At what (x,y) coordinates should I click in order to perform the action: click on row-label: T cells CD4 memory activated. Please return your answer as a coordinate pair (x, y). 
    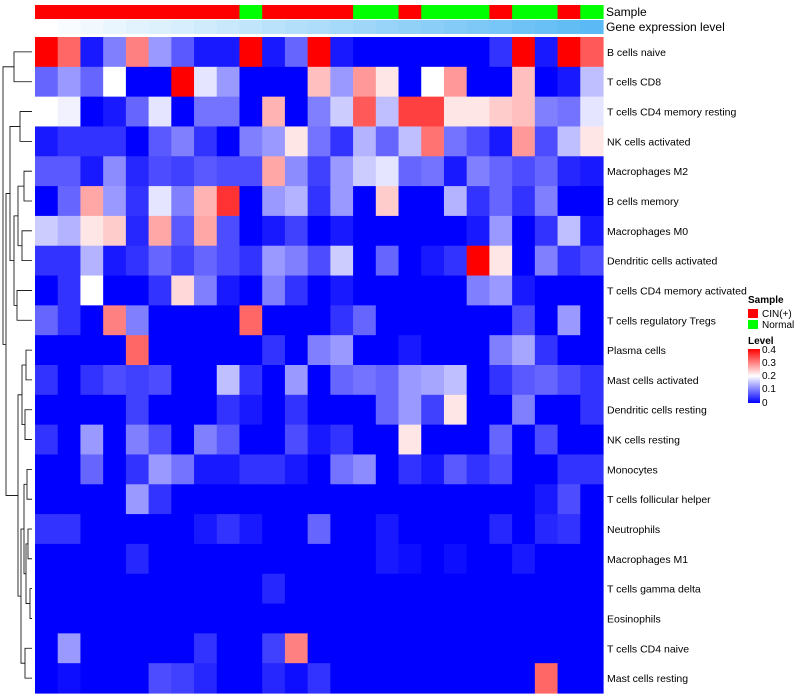
    Looking at the image, I should click on (677, 291).